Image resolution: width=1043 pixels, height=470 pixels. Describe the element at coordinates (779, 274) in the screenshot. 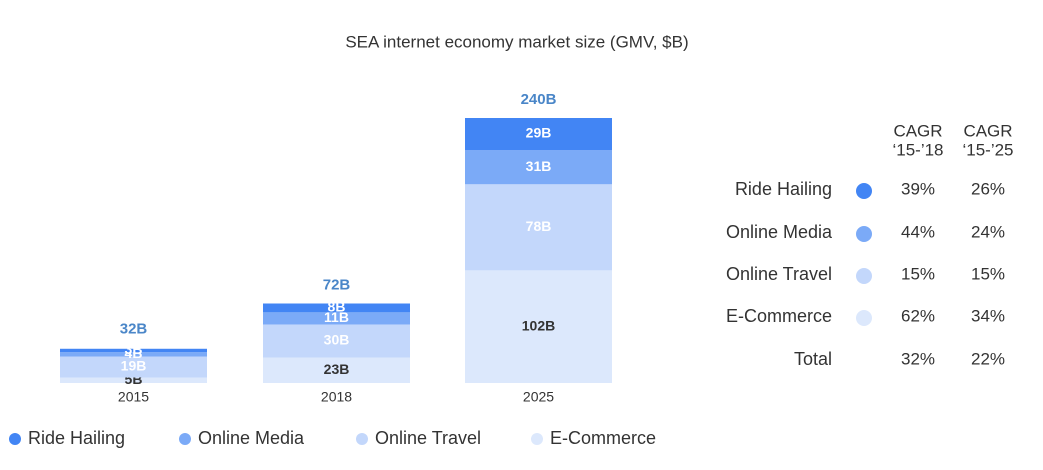

I see `row-label: Online Travel` at that location.